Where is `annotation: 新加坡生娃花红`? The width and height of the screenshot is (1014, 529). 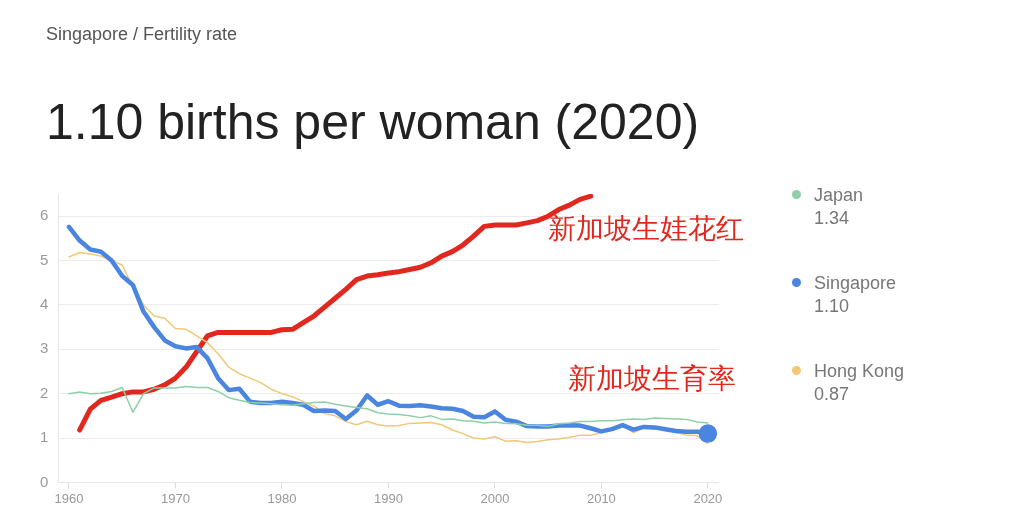
annotation: 新加坡生娃花红 is located at coordinates (646, 229).